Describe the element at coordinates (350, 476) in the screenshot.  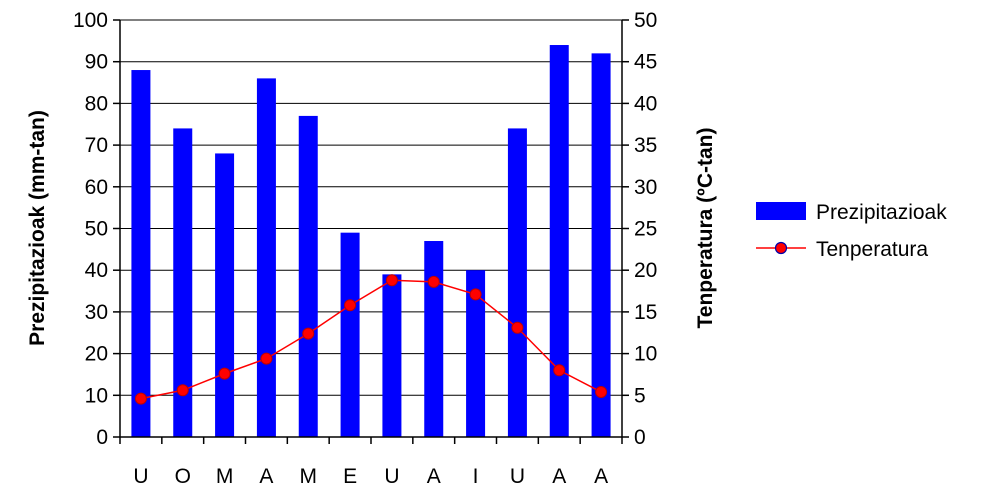
I see `x-category-label: E` at that location.